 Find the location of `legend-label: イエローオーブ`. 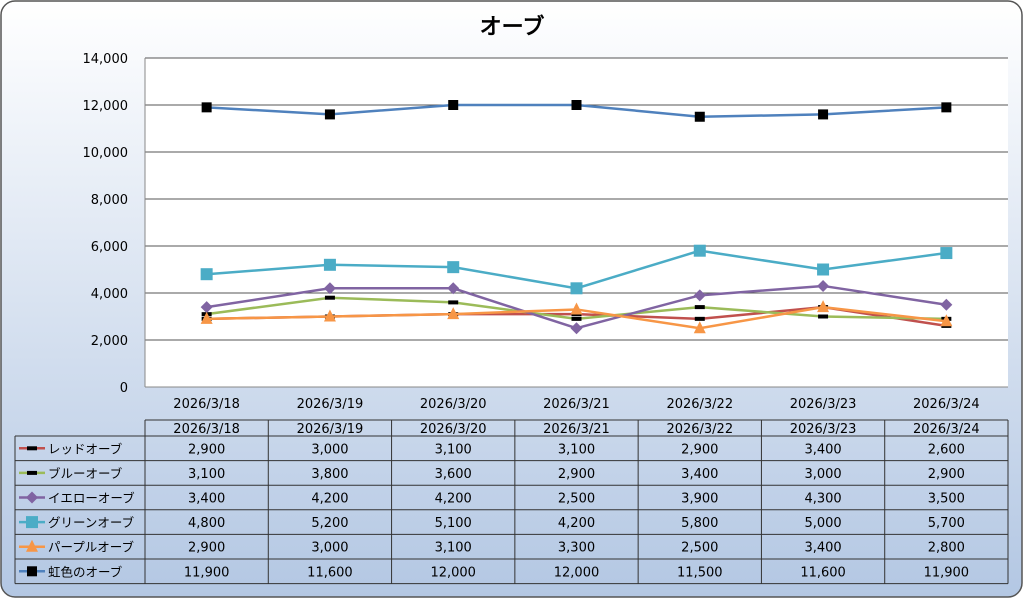

legend-label: イエローオーブ is located at coordinates (91, 498).